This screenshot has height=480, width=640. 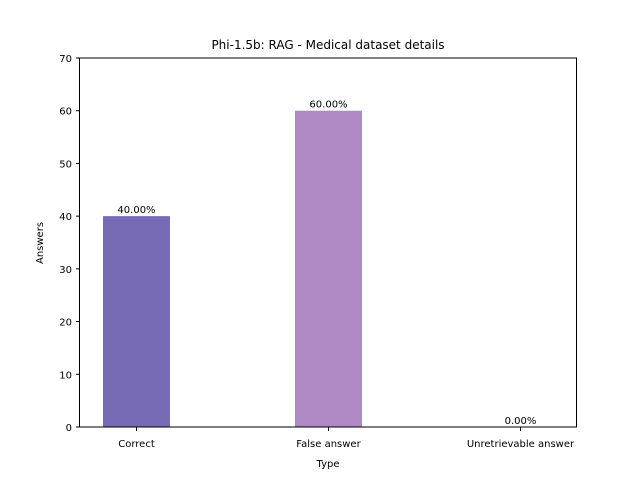 I want to click on chart-title: Phi-1.5b: RAG - Medical dataset details, so click(x=327, y=45).